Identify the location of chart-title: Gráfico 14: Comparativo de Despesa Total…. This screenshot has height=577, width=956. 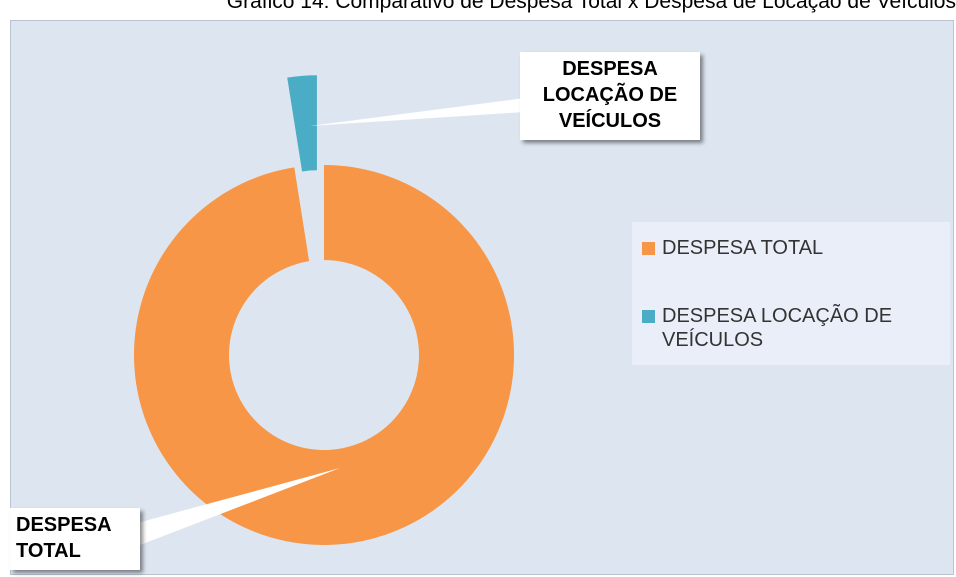
(591, 6).